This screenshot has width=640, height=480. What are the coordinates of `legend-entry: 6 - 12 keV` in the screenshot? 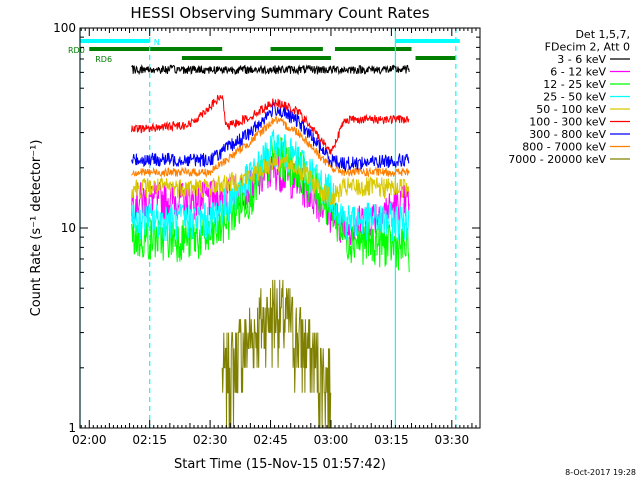 It's located at (578, 72).